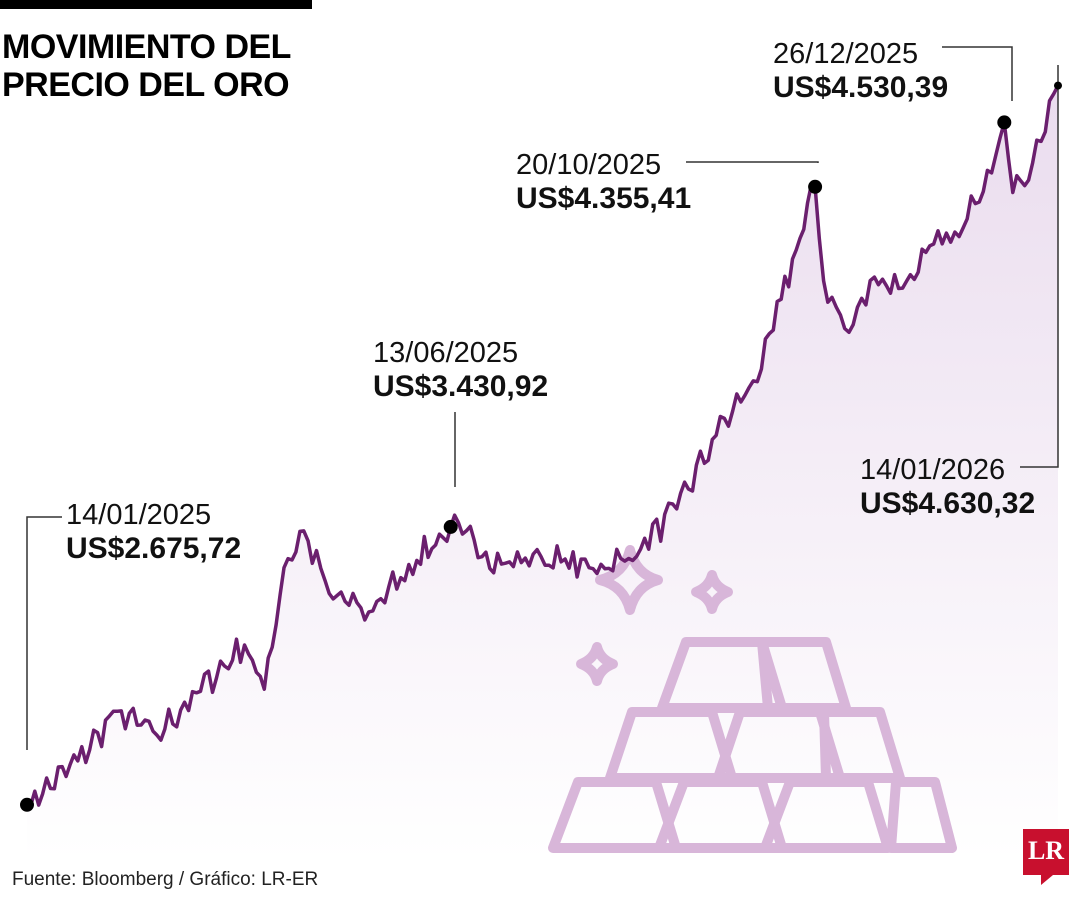 This screenshot has width=1080, height=900. What do you see at coordinates (446, 353) in the screenshot?
I see `annotation-date: 13/06/2025` at bounding box center [446, 353].